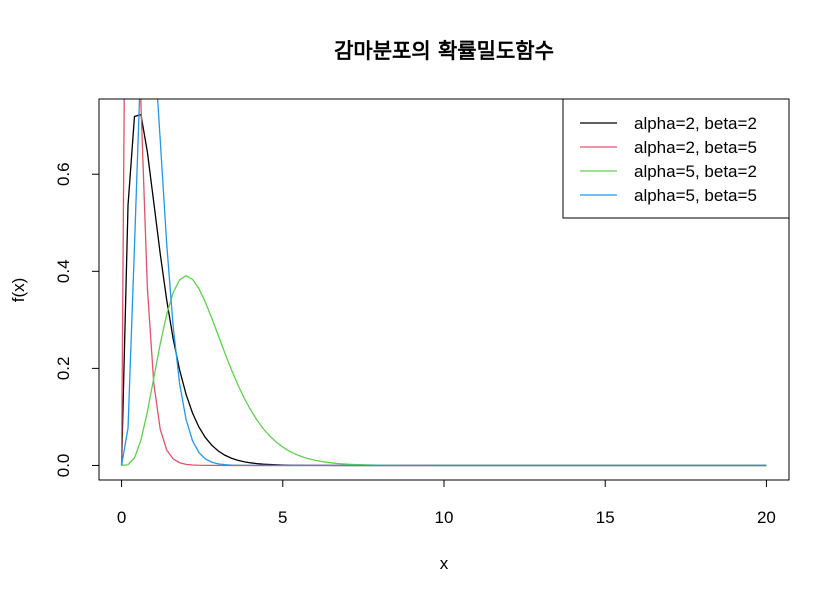  What do you see at coordinates (446, 503) in the screenshot?
I see `x-axis: 0 5 10 15 20` at bounding box center [446, 503].